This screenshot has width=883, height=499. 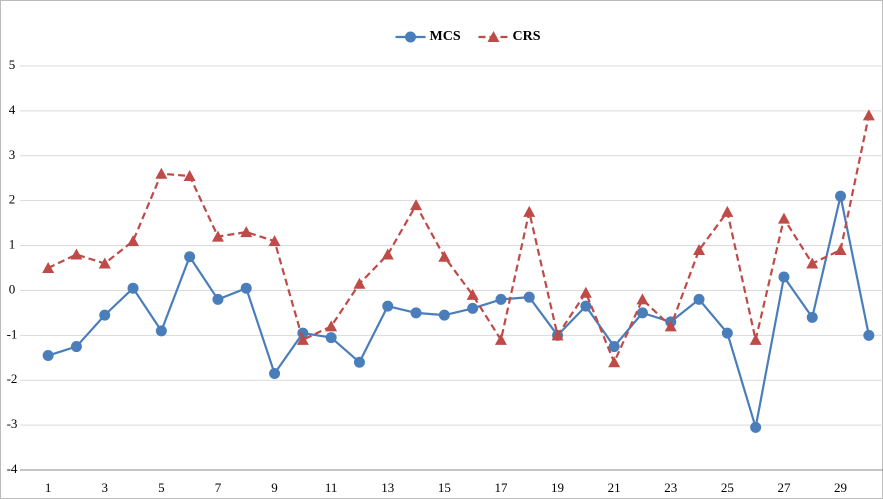 What do you see at coordinates (12, 109) in the screenshot?
I see `y-tick-label: 4` at bounding box center [12, 109].